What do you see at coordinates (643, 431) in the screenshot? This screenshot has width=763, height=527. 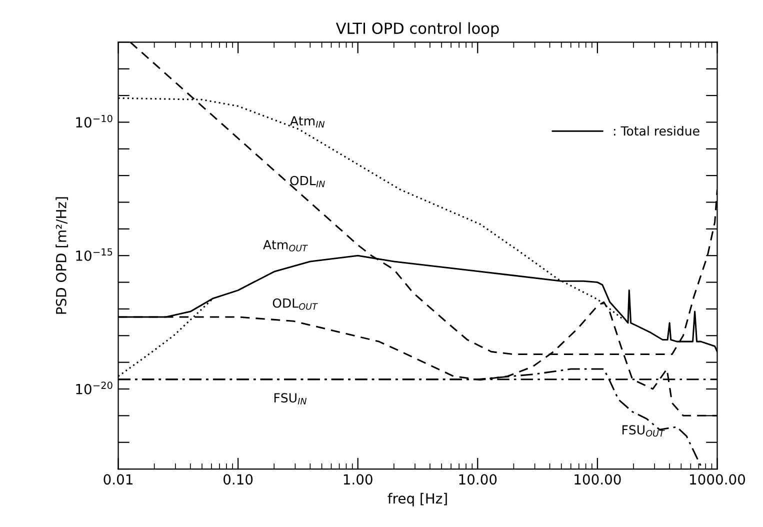 I see `annotation: FSU$_{OUT}$` at bounding box center [643, 431].